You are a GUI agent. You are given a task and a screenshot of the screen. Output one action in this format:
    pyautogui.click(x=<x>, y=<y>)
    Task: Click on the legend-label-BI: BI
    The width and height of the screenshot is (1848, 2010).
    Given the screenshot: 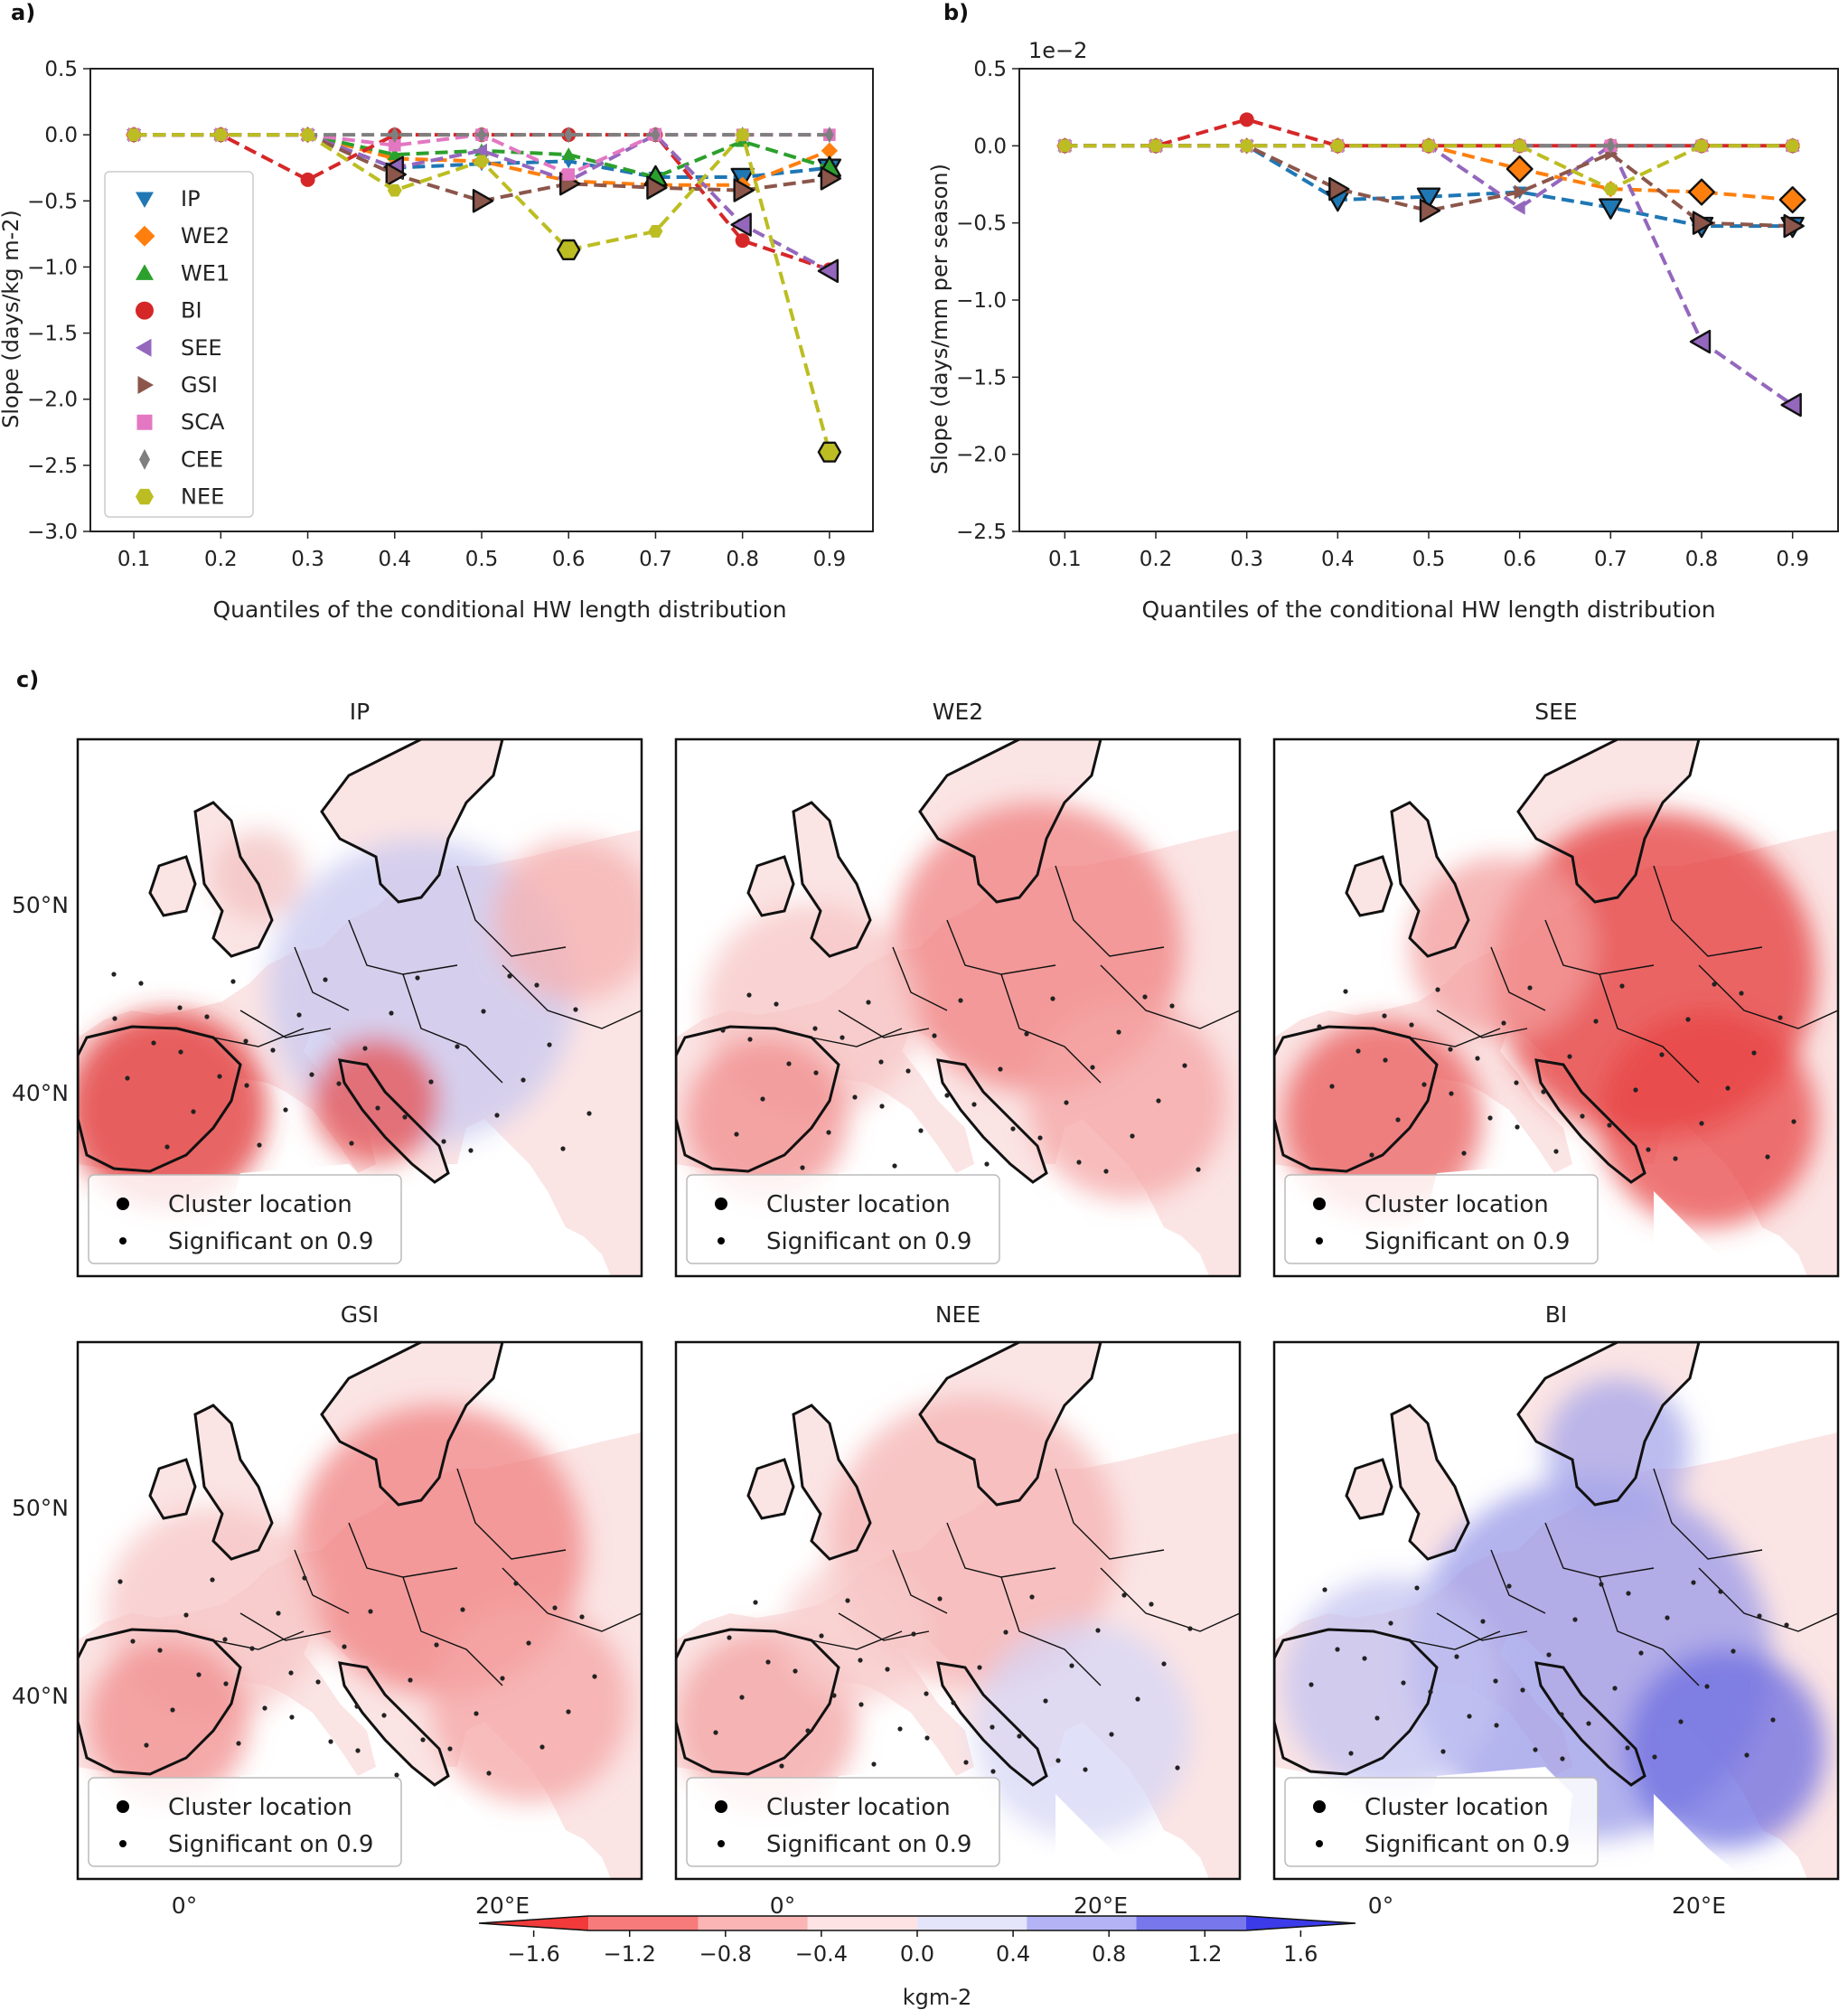 What is the action you would take?
    pyautogui.click(x=191, y=311)
    